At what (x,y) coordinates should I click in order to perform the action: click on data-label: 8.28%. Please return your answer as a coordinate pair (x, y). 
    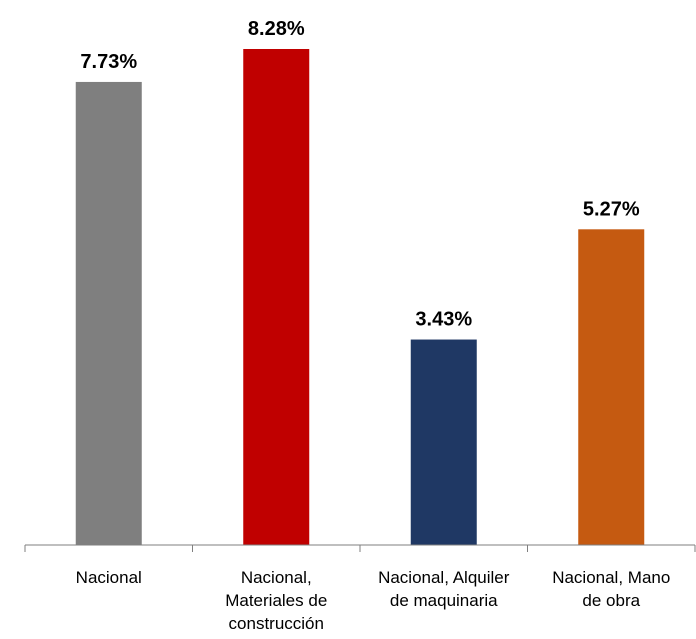
    Looking at the image, I should click on (276, 29).